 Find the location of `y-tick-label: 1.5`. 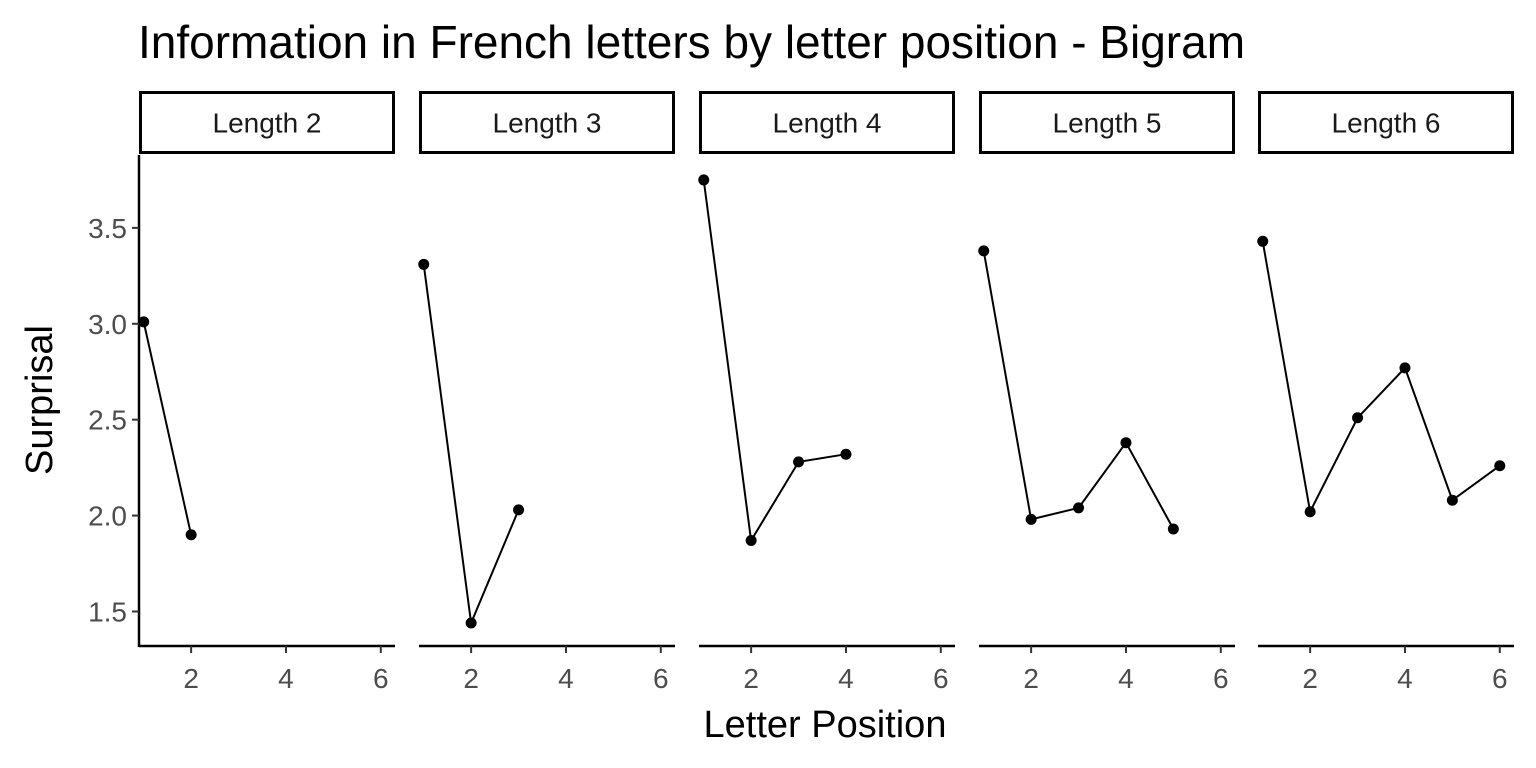

y-tick-label: 1.5 is located at coordinates (107, 611).